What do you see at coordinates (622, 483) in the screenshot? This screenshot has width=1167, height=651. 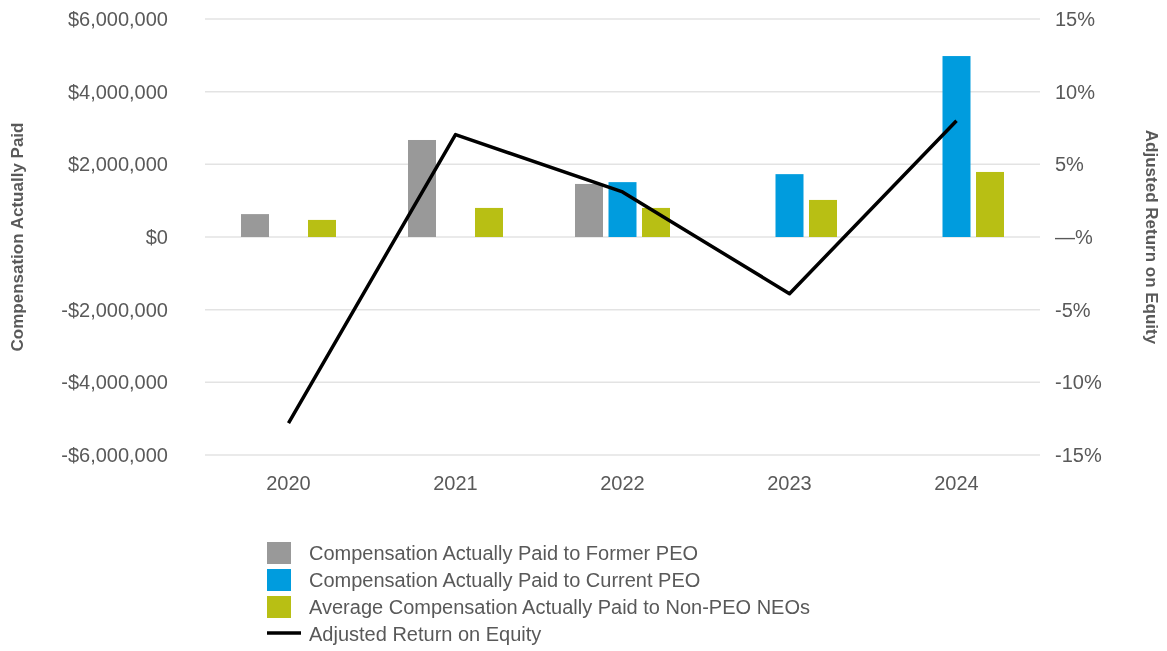 I see `x-tick-label: 2022` at bounding box center [622, 483].